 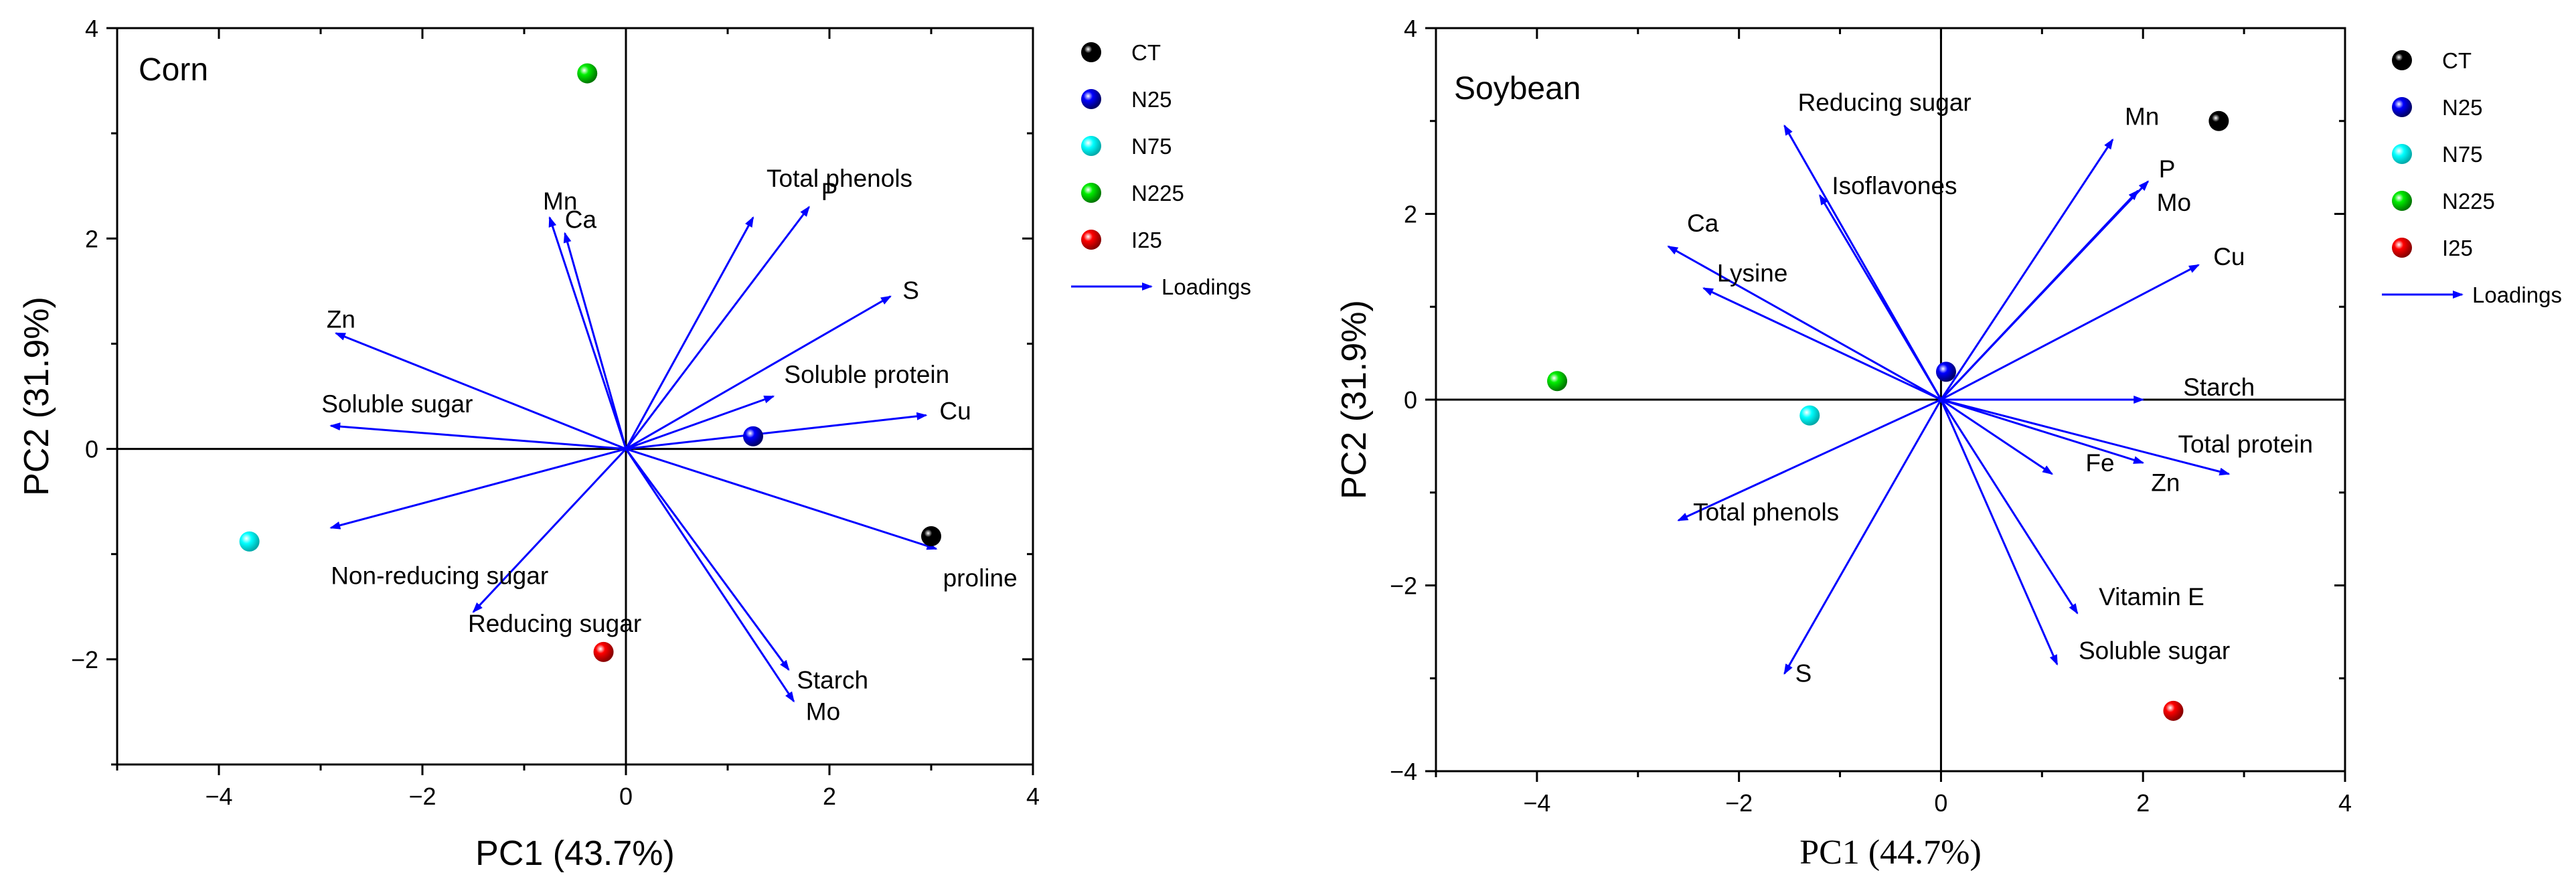 I want to click on corn-x-tick-label: −2, so click(x=422, y=796).